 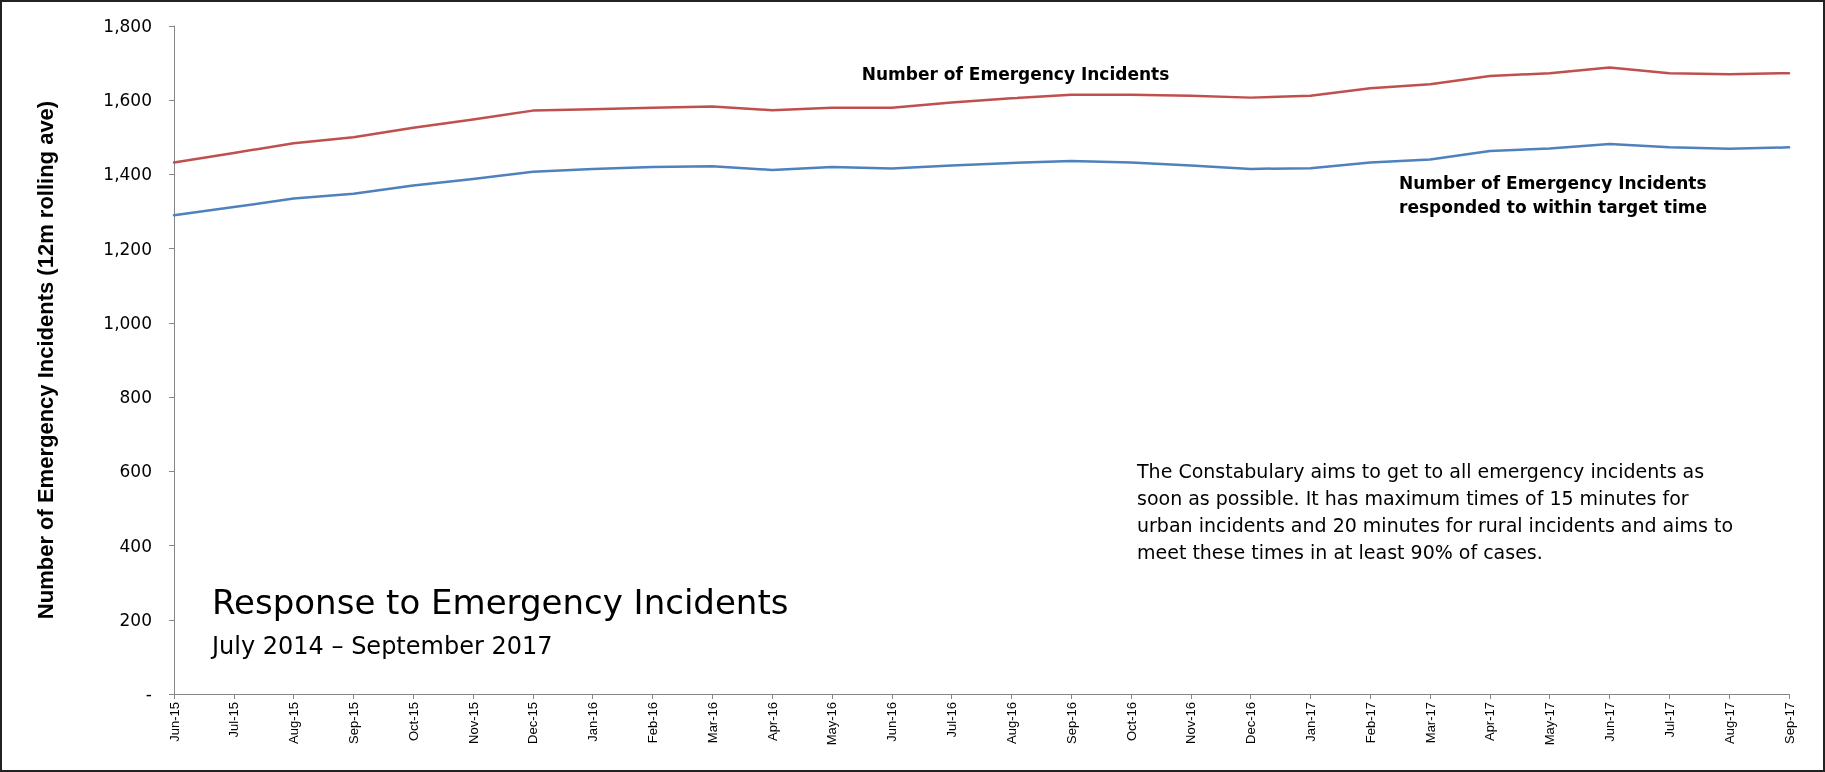 What do you see at coordinates (135, 471) in the screenshot?
I see `y-tick-label: 600` at bounding box center [135, 471].